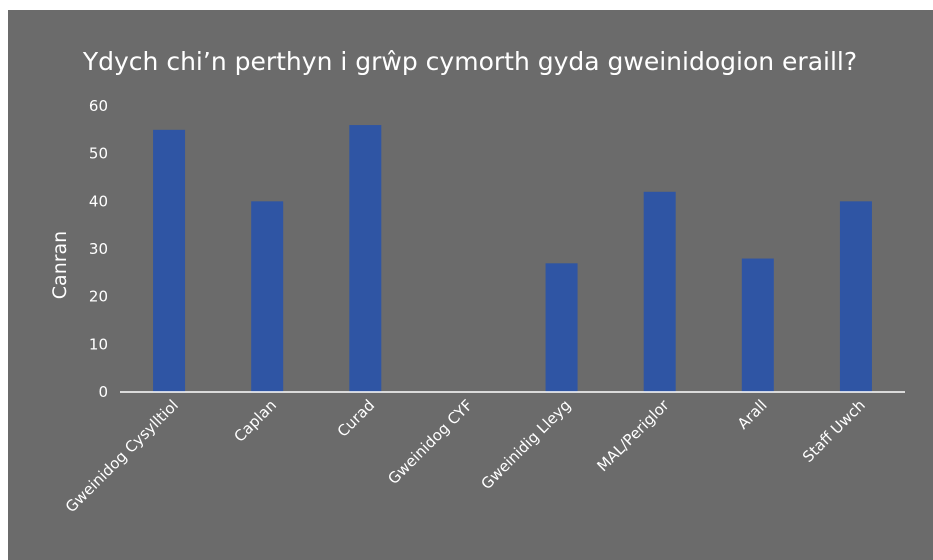  Describe the element at coordinates (98, 297) in the screenshot. I see `y-tick-label: 20` at that location.